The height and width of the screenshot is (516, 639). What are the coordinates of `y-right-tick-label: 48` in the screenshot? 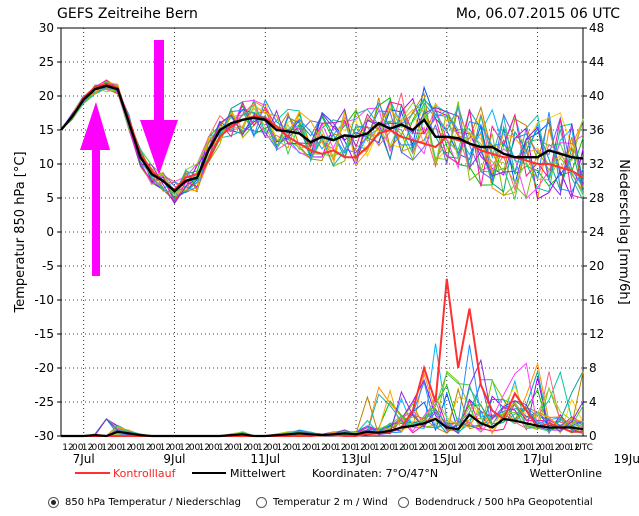 It's located at (596, 28).